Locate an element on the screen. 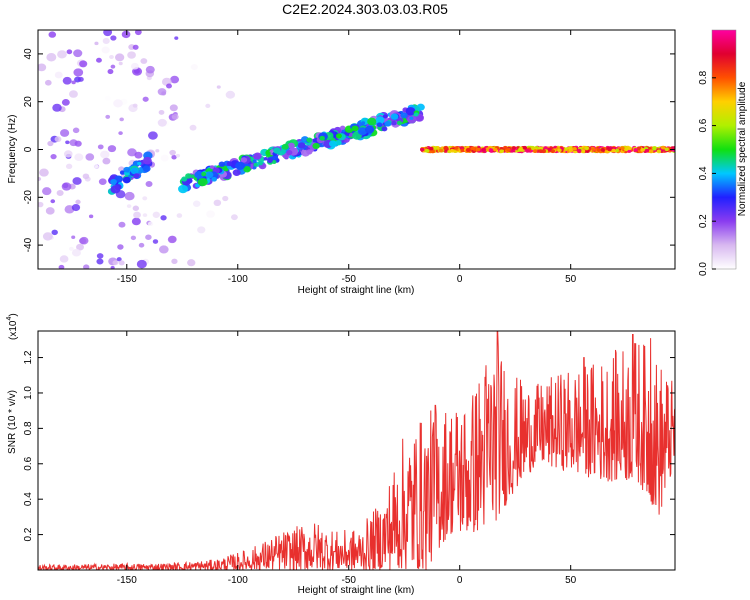 The width and height of the screenshot is (750, 600). snr-multiplier-base: (x10 is located at coordinates (13, 330).